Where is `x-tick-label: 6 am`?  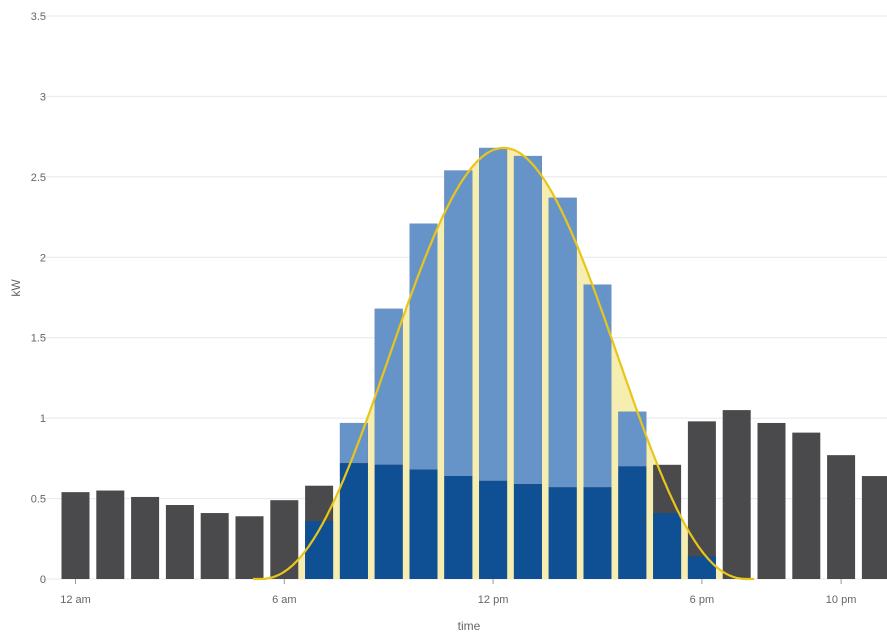
x-tick-label: 6 am is located at coordinates (284, 600).